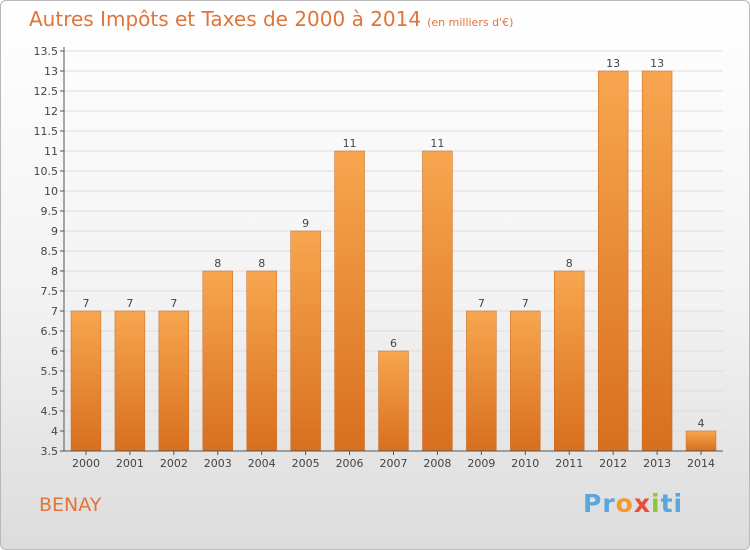 The image size is (750, 550). Describe the element at coordinates (437, 463) in the screenshot. I see `x-tick-label: 2008` at that location.